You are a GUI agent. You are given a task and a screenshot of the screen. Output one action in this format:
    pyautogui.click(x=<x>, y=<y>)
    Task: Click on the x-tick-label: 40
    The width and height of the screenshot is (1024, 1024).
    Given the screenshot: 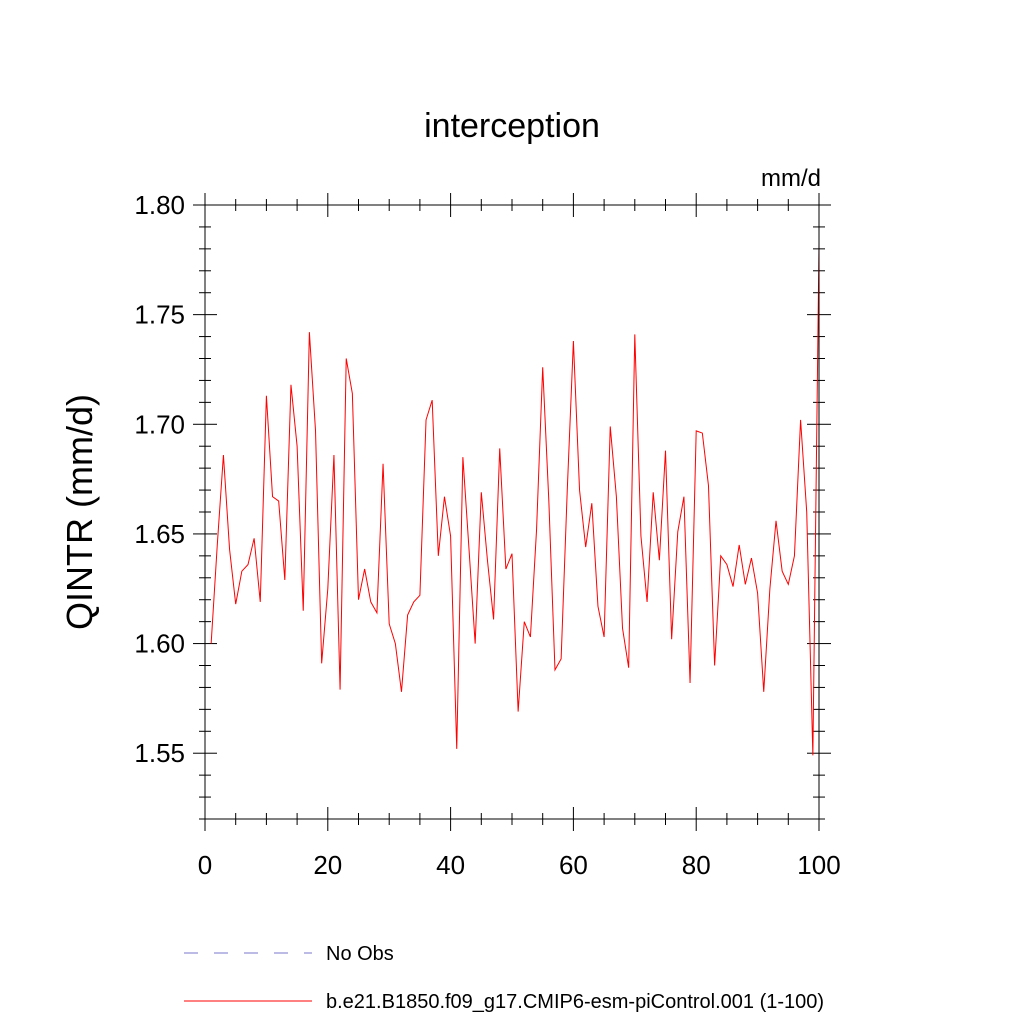 What is the action you would take?
    pyautogui.click(x=450, y=865)
    